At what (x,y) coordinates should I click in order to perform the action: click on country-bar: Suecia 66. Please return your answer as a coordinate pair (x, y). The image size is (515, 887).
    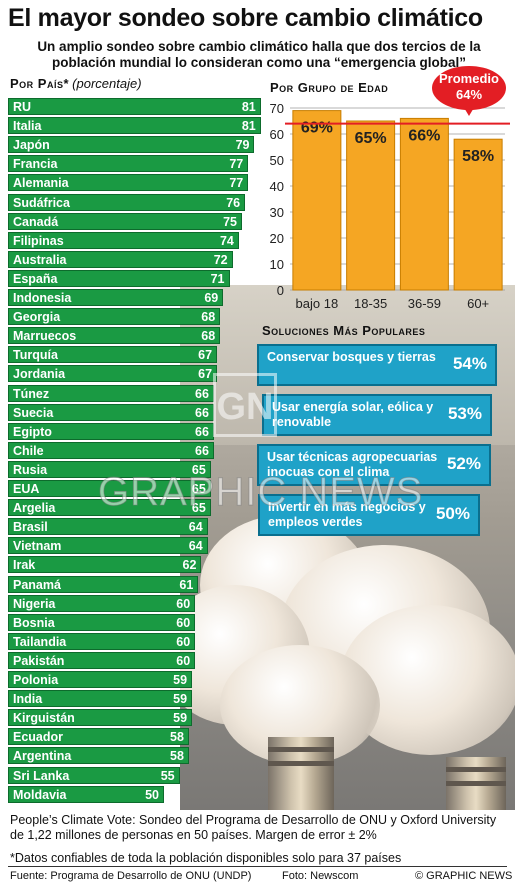
    Looking at the image, I should click on (111, 412).